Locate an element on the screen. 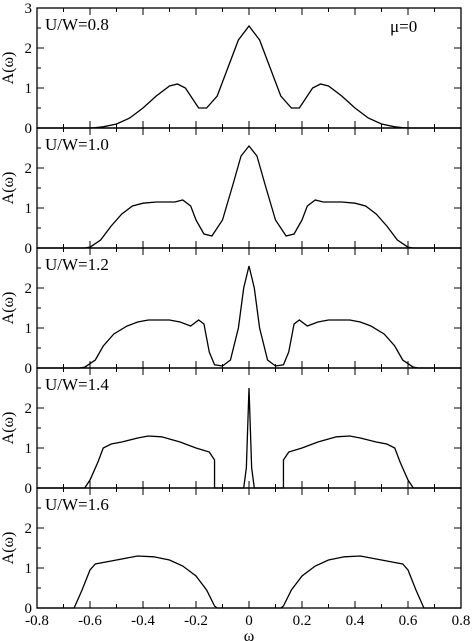 The height and width of the screenshot is (641, 474). x-tick-label: 0.6 is located at coordinates (408, 621).